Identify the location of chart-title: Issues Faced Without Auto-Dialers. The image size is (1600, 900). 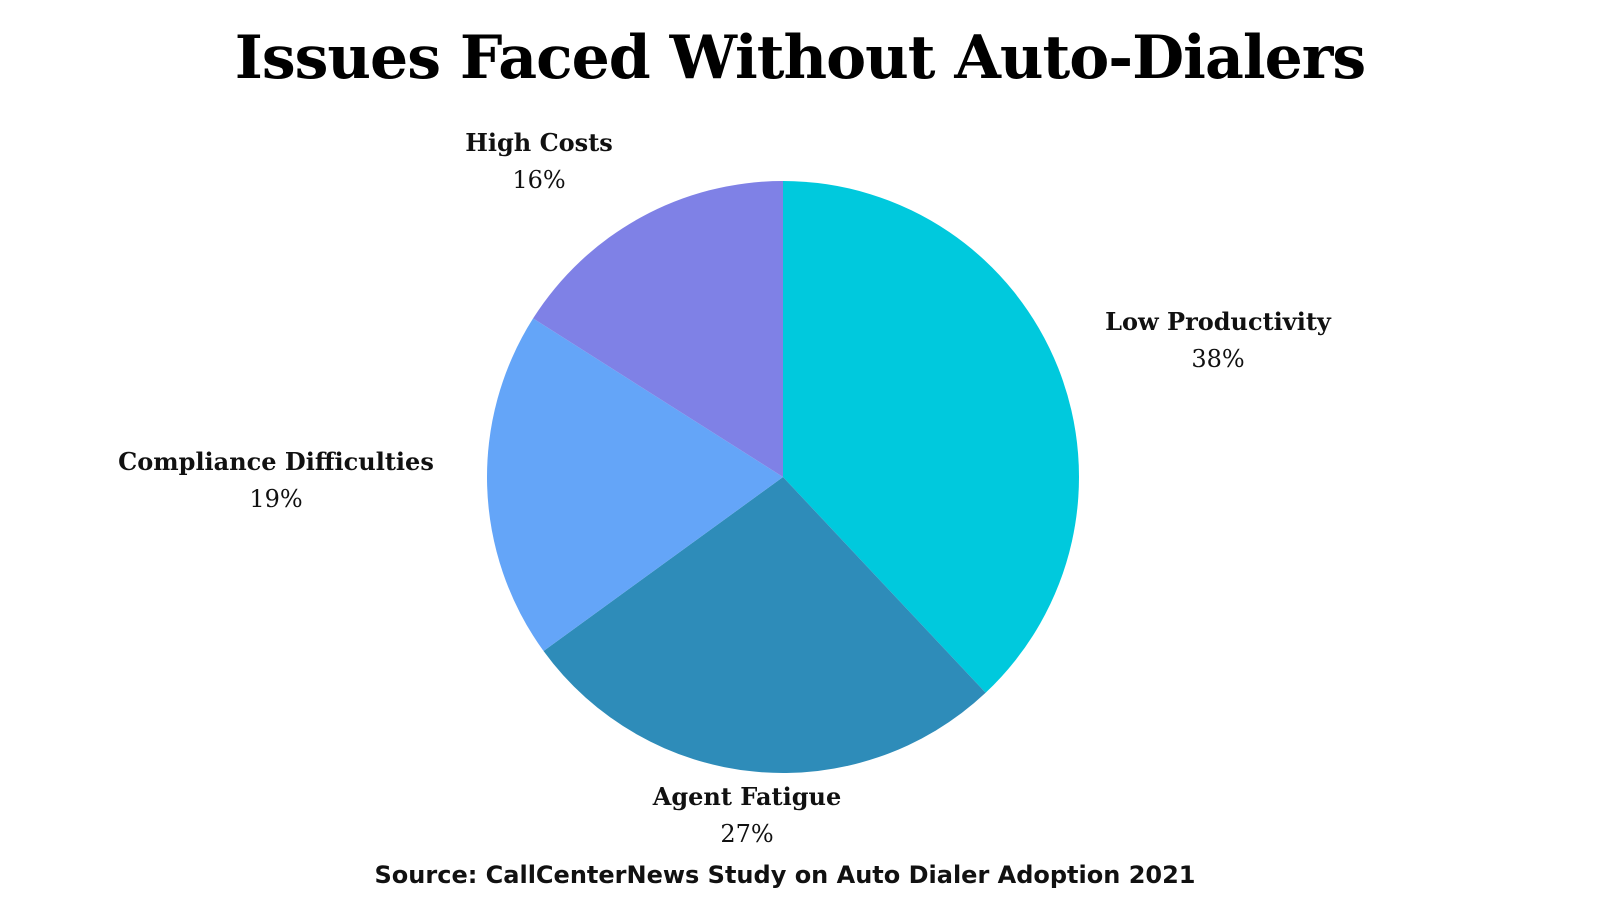
(800, 58).